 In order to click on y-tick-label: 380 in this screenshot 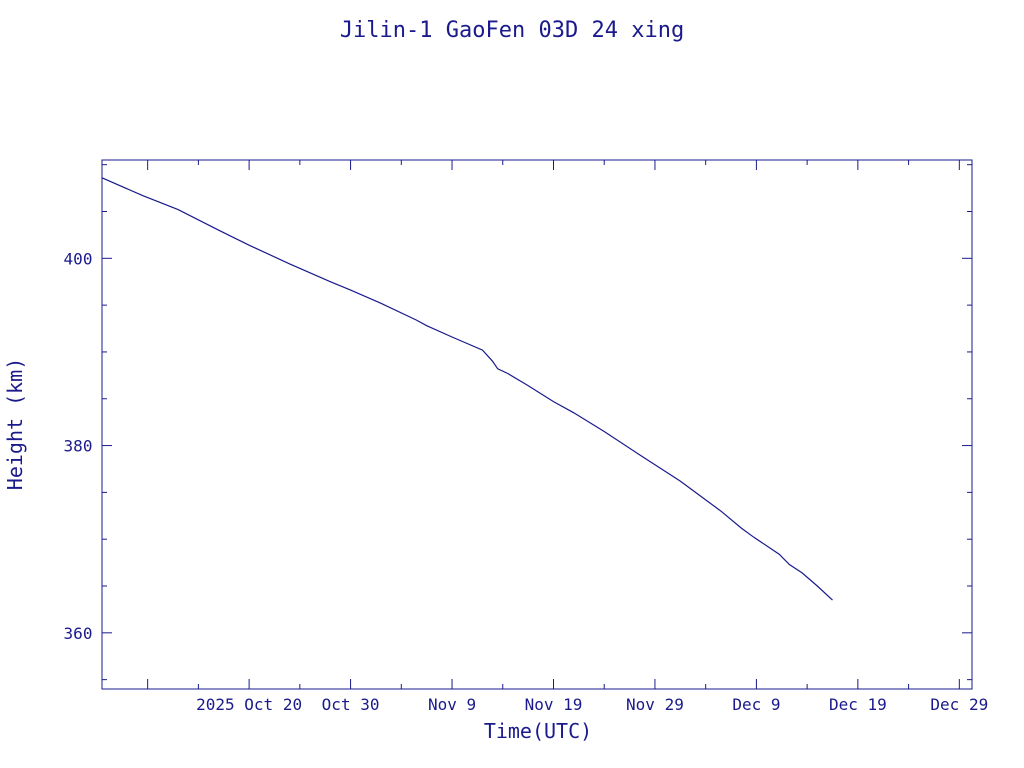, I will do `click(78, 446)`.